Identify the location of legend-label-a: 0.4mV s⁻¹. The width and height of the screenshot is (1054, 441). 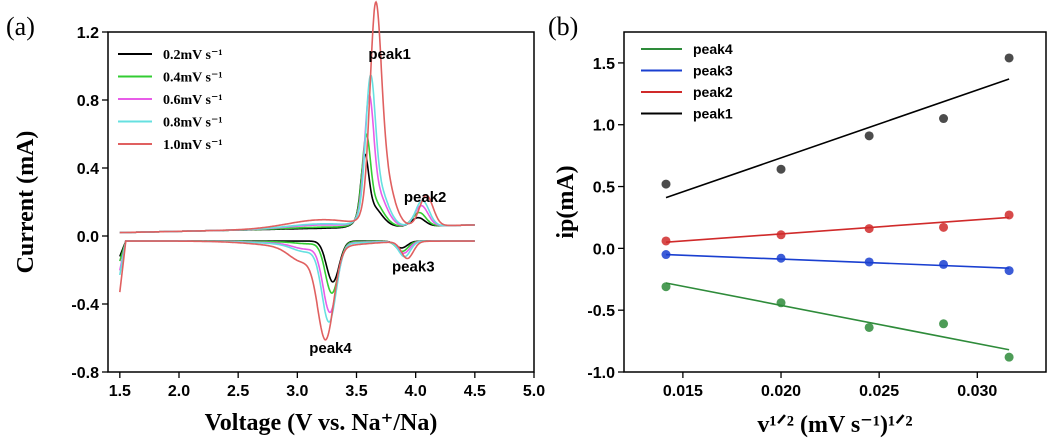
(193, 78).